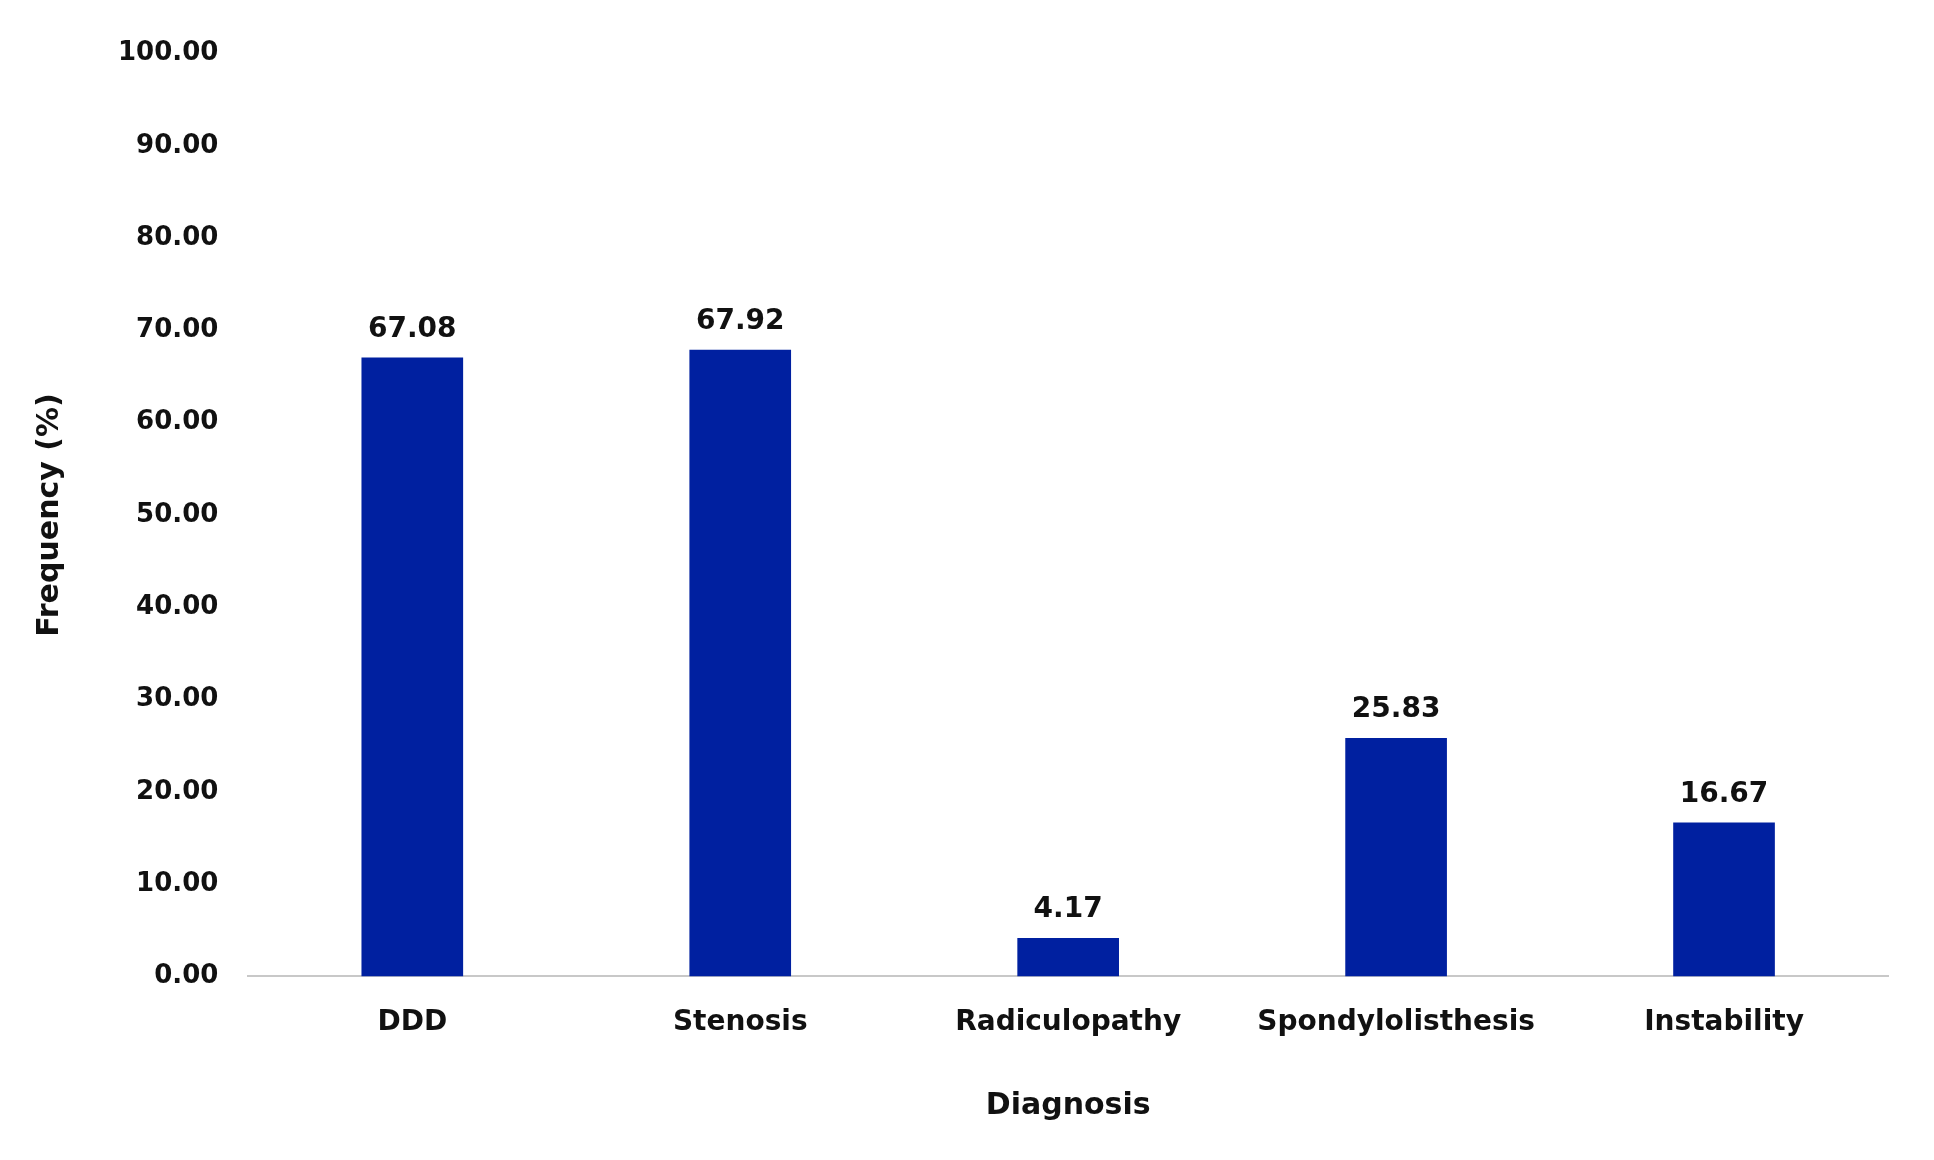 This screenshot has height=1160, width=1934. What do you see at coordinates (1724, 792) in the screenshot?
I see `data-label: 16.67` at bounding box center [1724, 792].